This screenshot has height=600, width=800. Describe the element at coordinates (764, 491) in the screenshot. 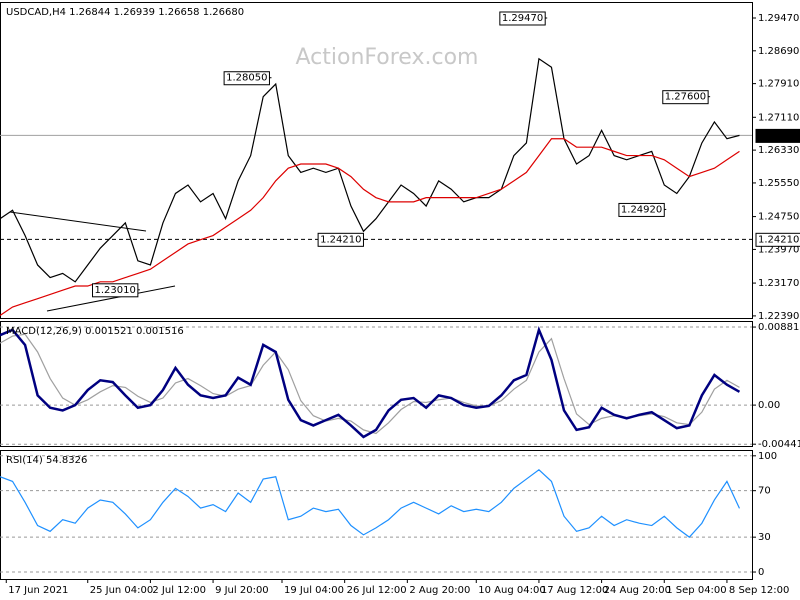

I see `y-tick-label: 70` at that location.